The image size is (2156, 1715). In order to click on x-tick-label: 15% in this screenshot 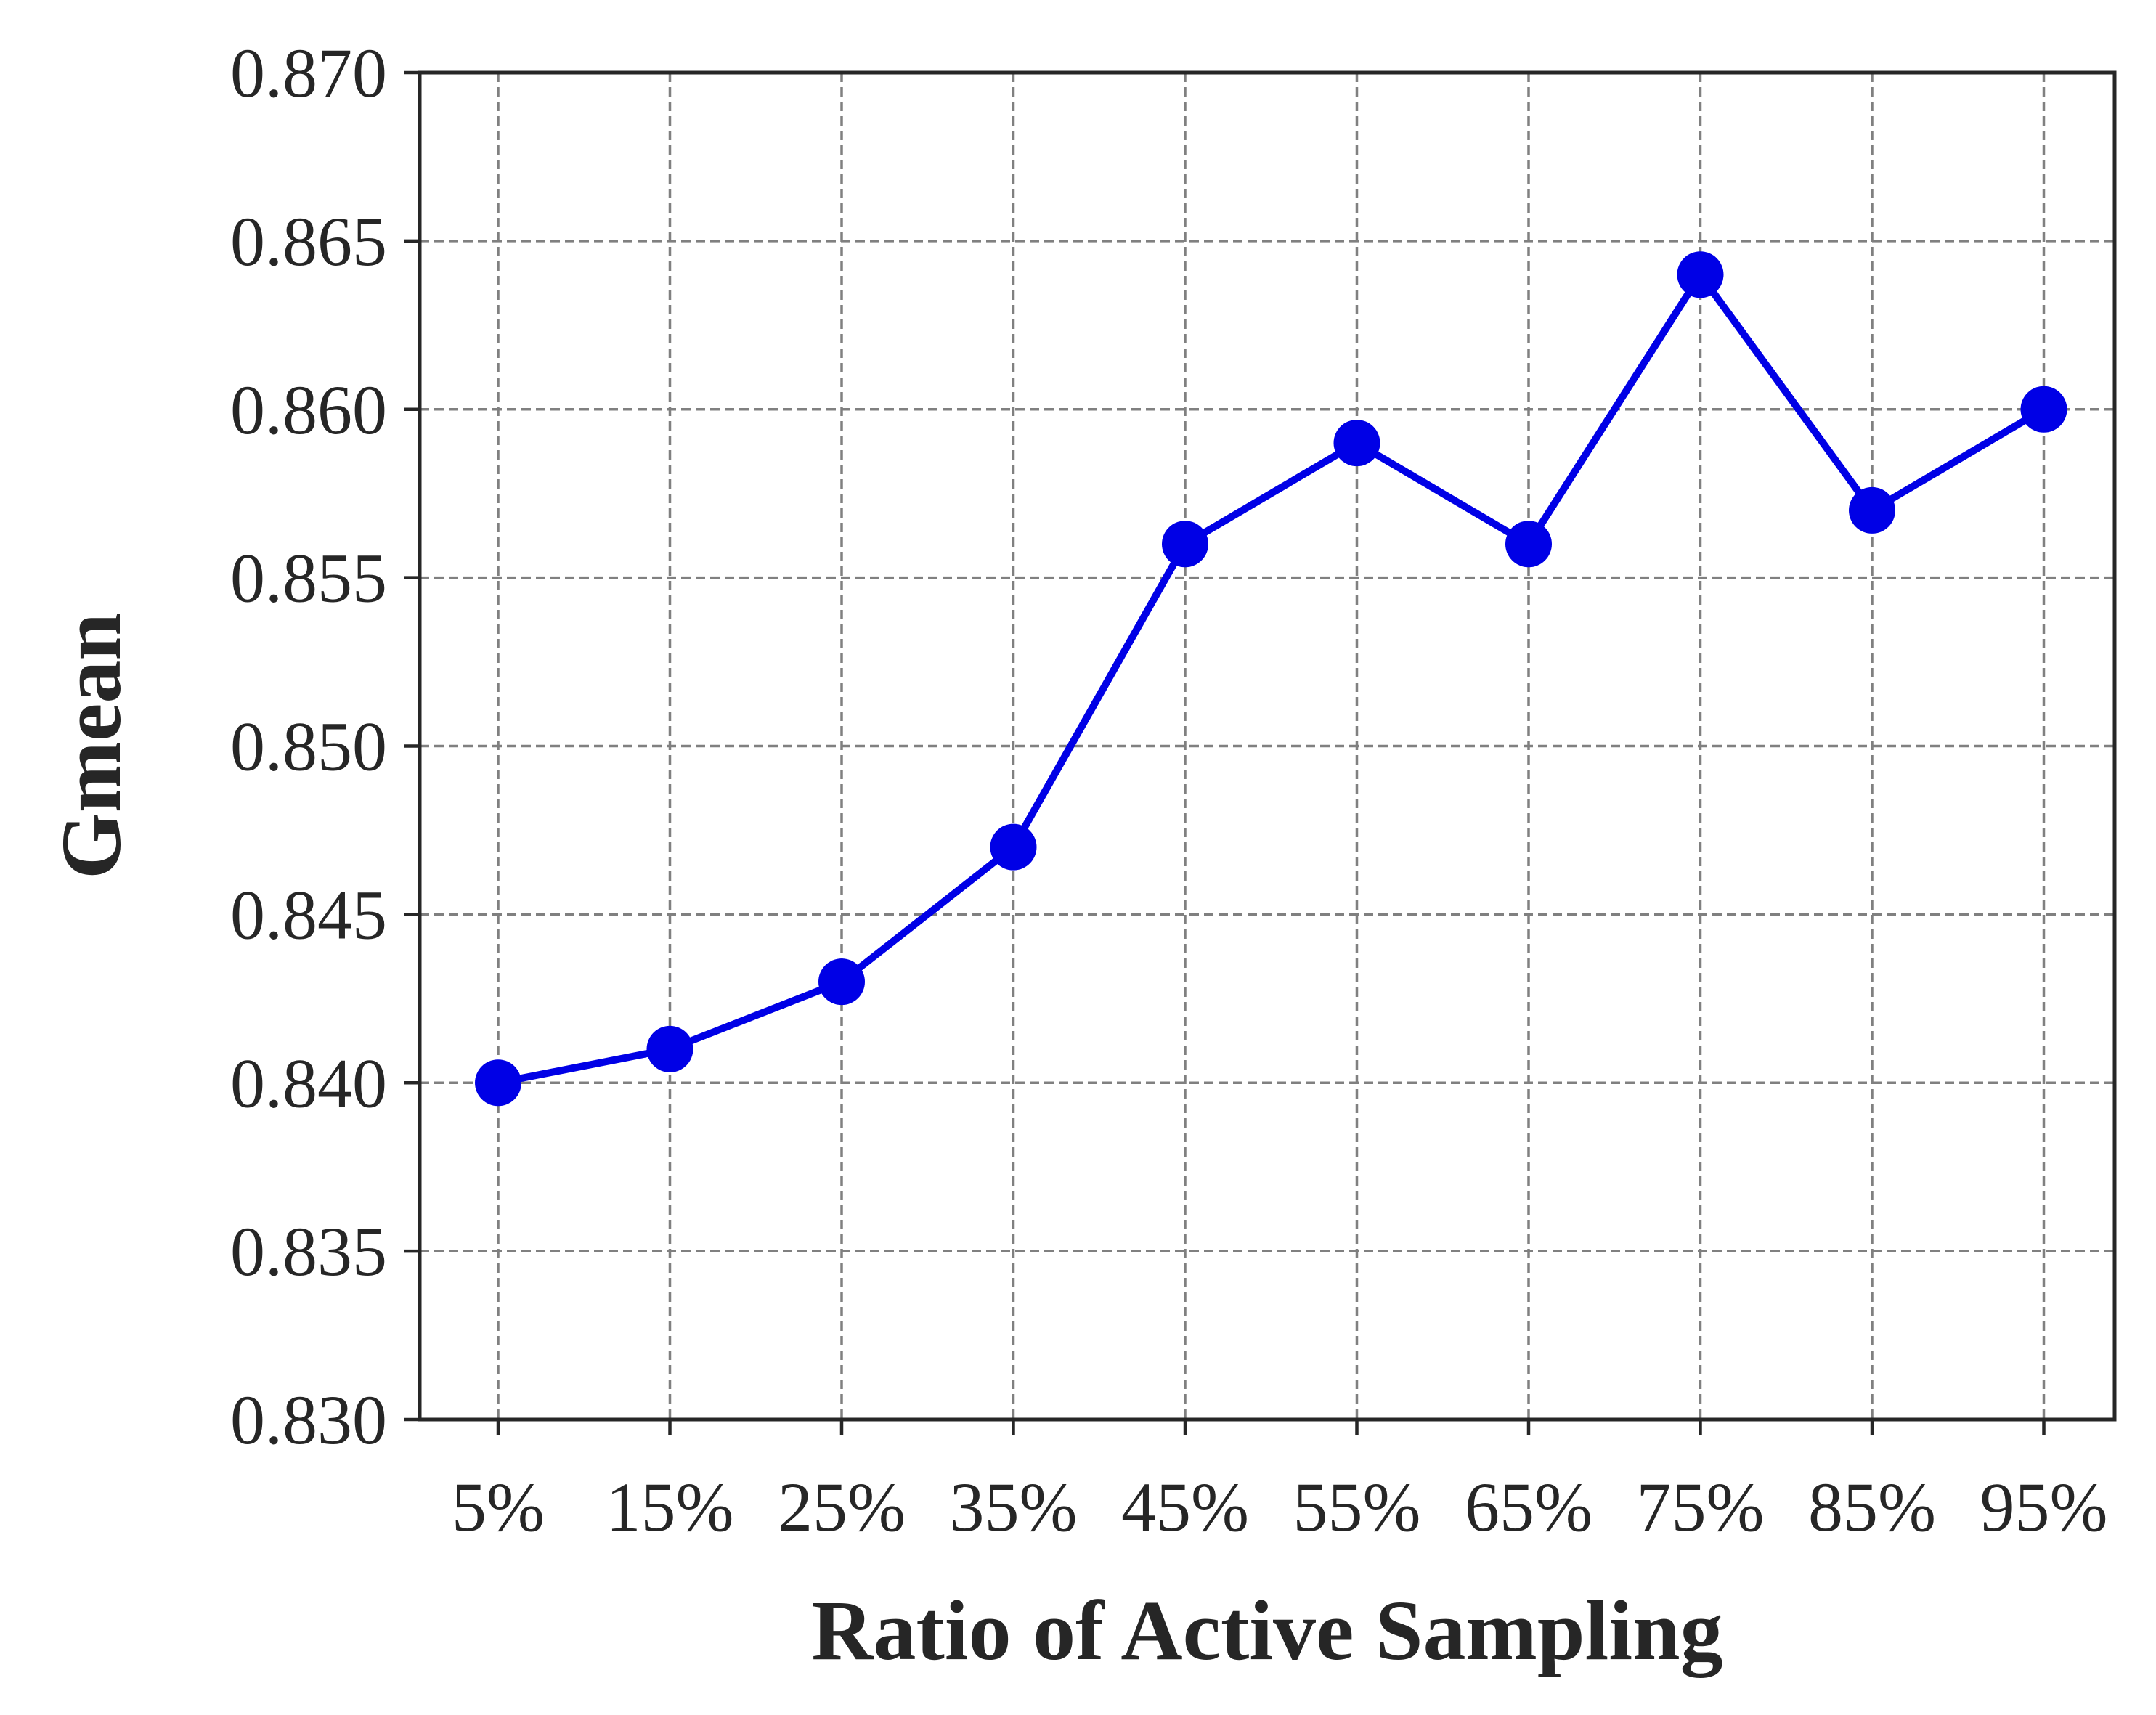, I will do `click(670, 1507)`.